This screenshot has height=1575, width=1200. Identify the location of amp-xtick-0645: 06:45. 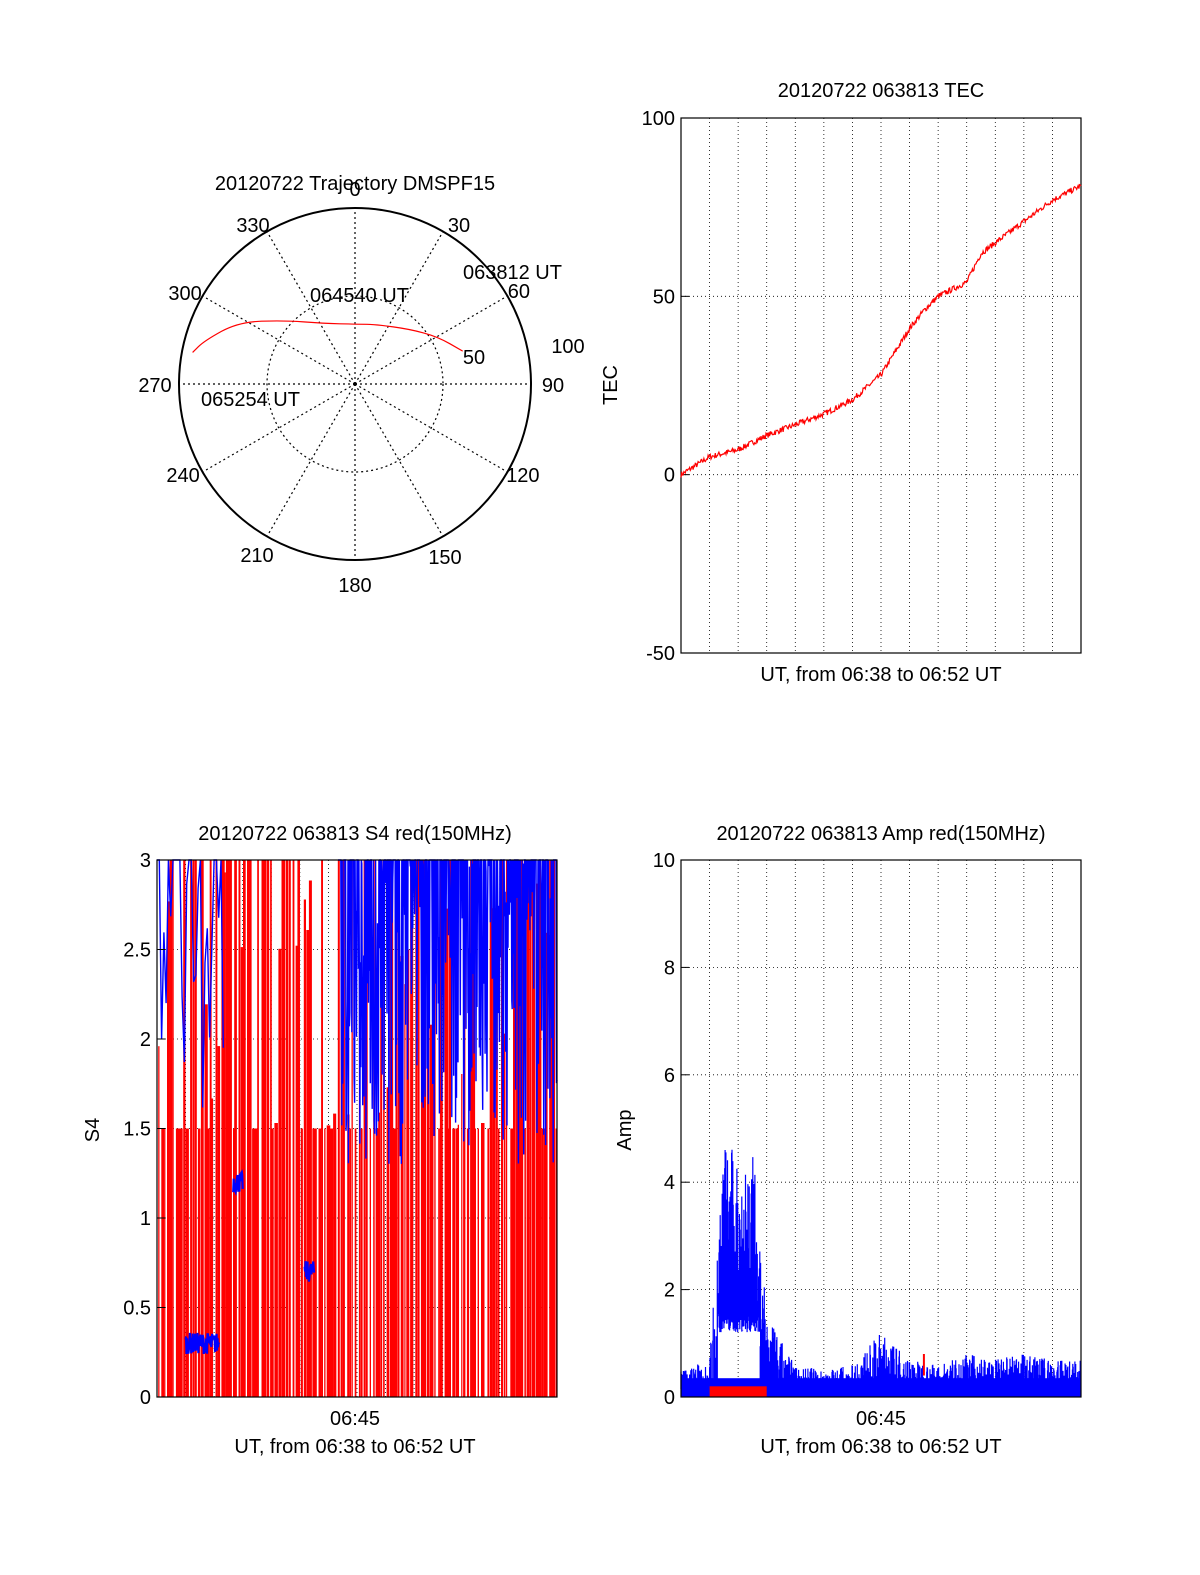
(881, 1419).